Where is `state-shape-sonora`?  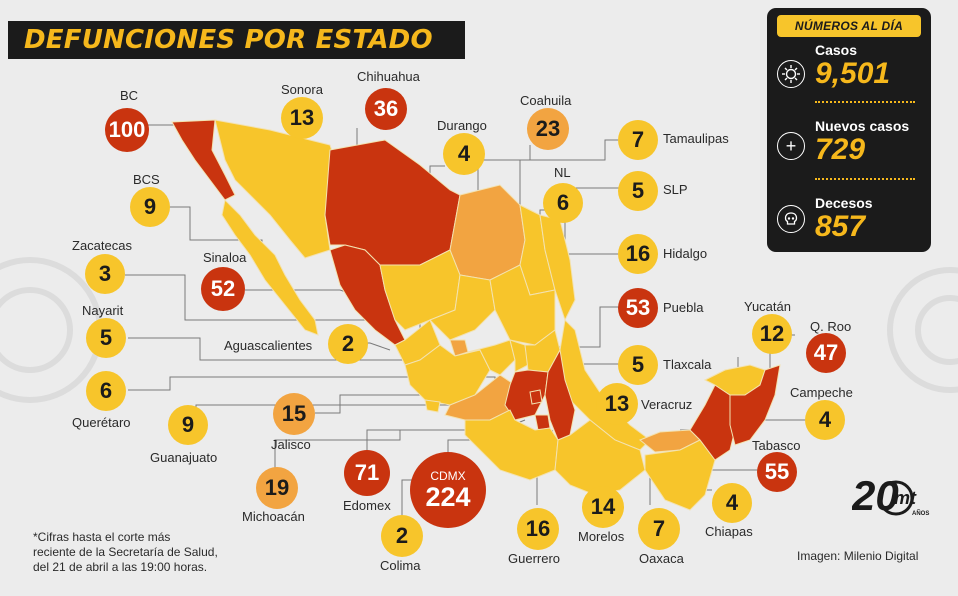 state-shape-sonora is located at coordinates (275, 189).